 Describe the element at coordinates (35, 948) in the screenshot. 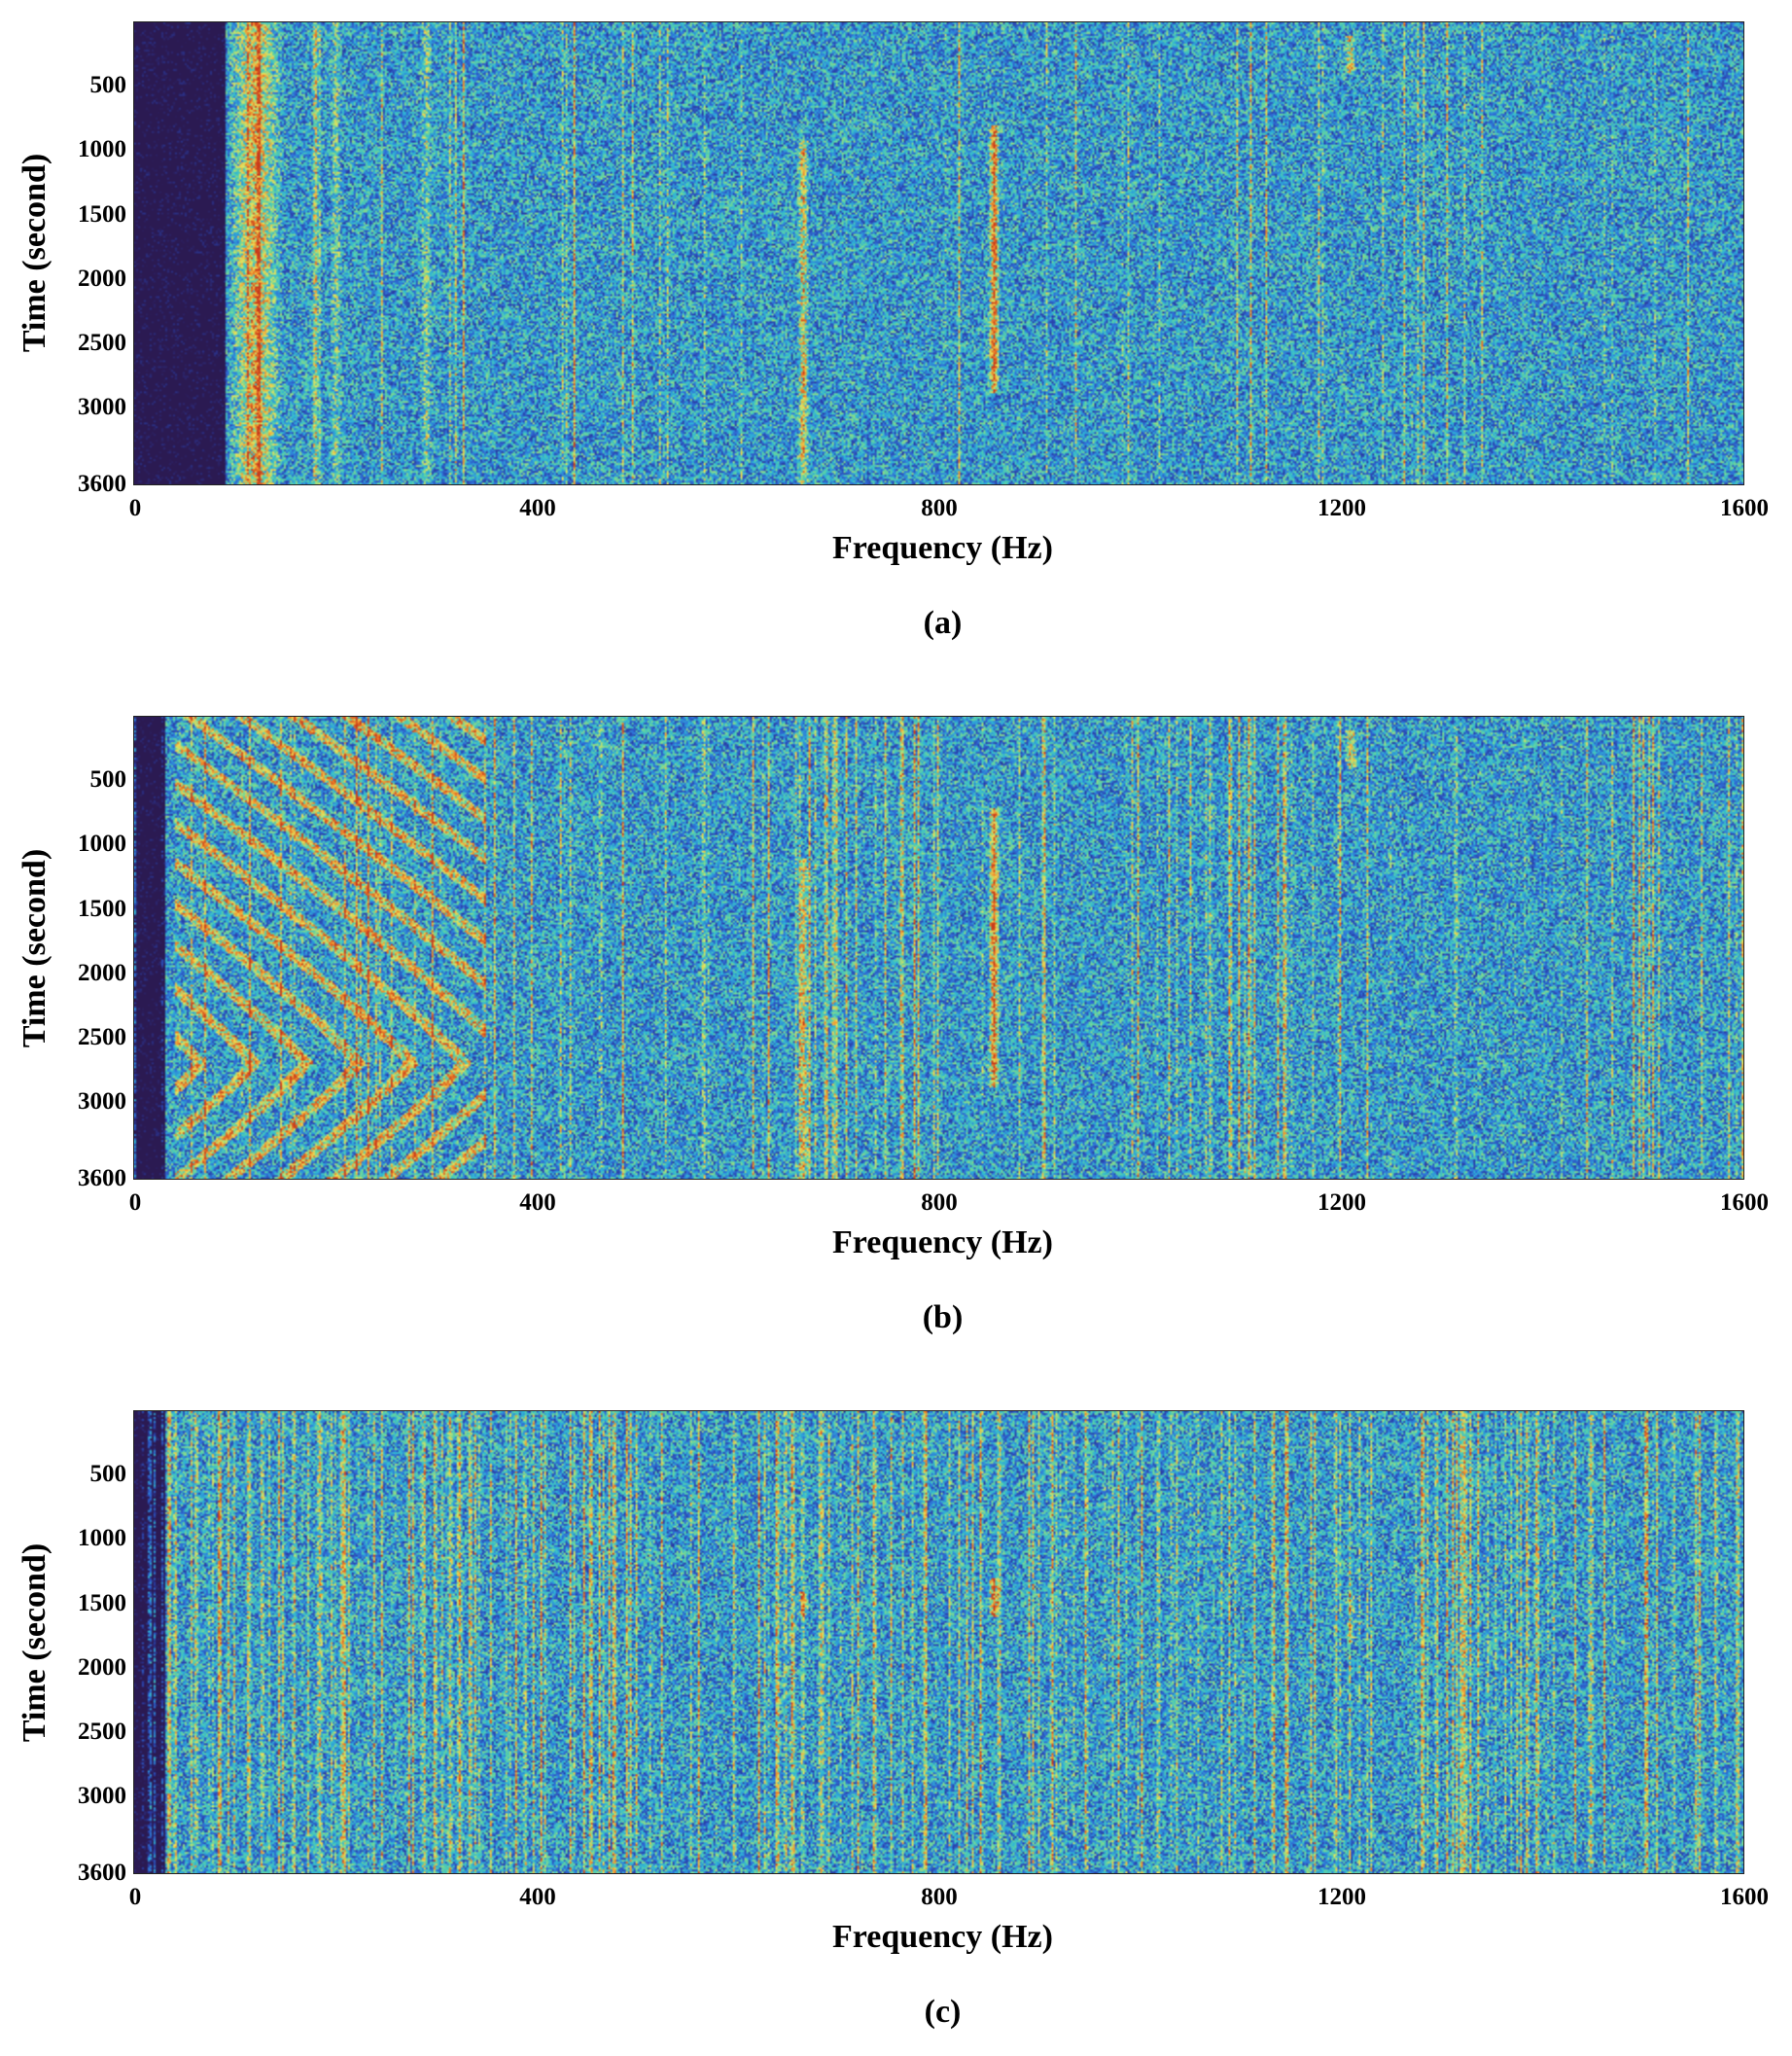

I see `y-axis-label-b: Time (second)` at that location.